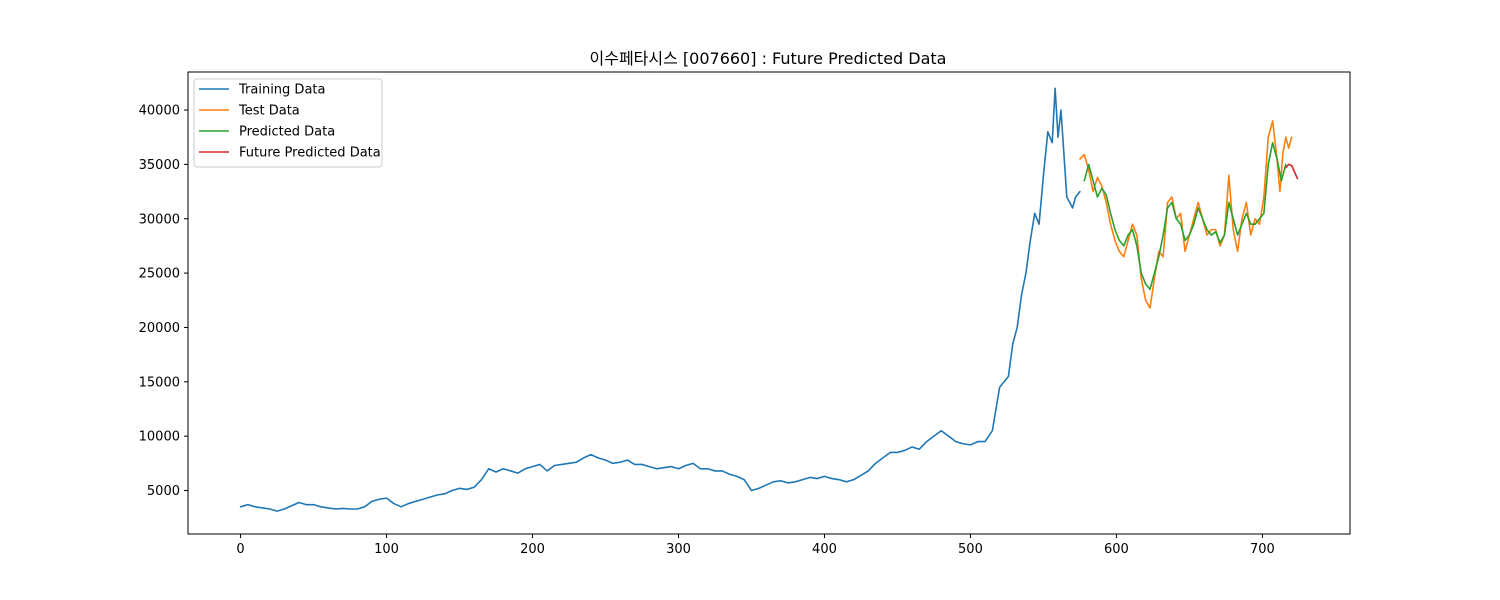 The image size is (1500, 600). What do you see at coordinates (240, 549) in the screenshot?
I see `x-tick-label: 0` at bounding box center [240, 549].